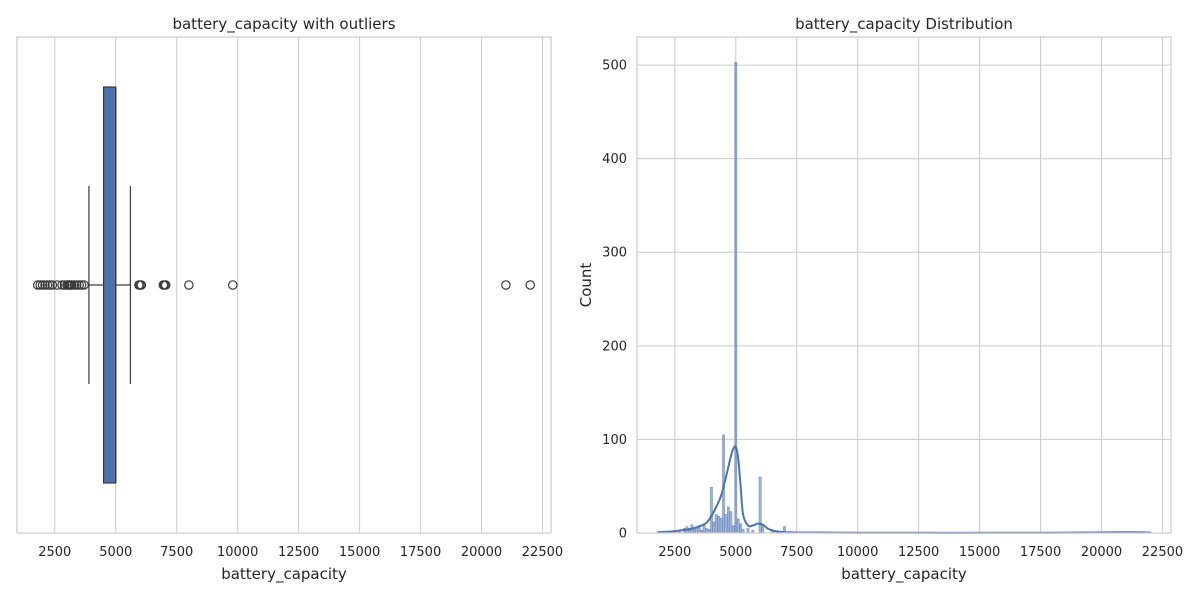  Describe the element at coordinates (586, 285) in the screenshot. I see `histogram-y-label: Count` at that location.